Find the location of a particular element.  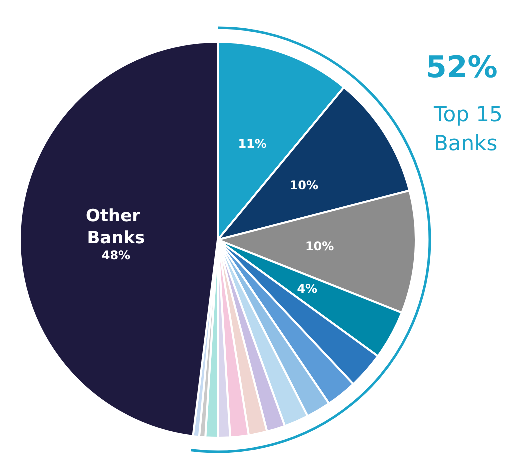

data-label: 11% is located at coordinates (252, 144).